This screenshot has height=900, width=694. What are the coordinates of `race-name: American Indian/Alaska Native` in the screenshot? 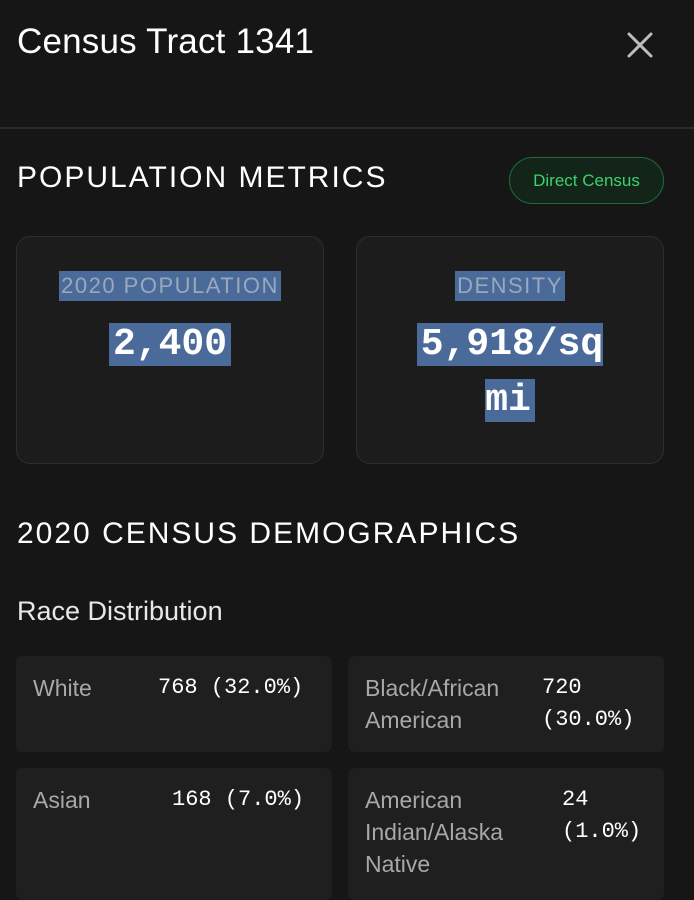 It's located at (434, 832).